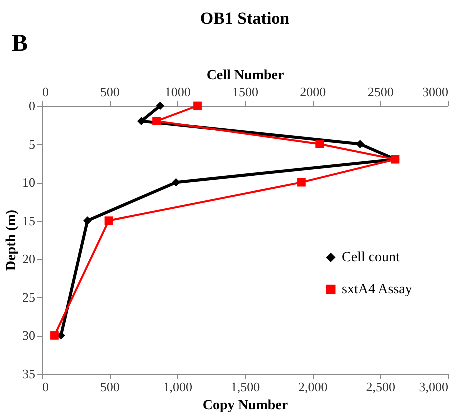  Describe the element at coordinates (381, 92) in the screenshot. I see `x2-tick-label: 2500` at that location.